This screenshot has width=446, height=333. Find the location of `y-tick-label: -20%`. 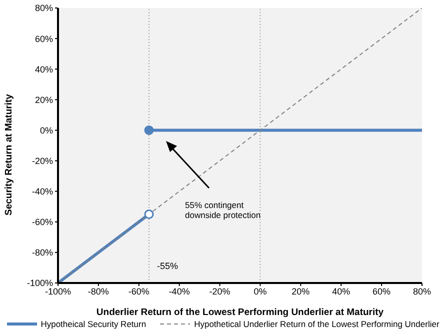

y-tick-label: -20% is located at coordinates (42, 161).